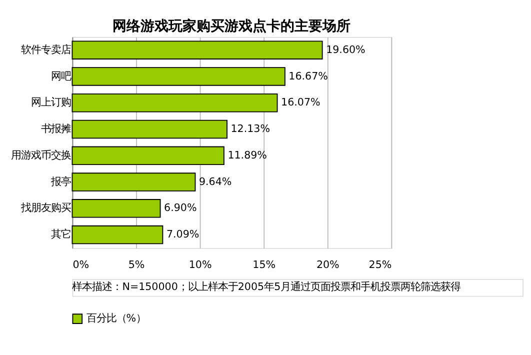  Describe the element at coordinates (266, 287) in the screenshot. I see `text: 样本描述：N=150000；以上样本于2005年5月通过页面投票和手机投票两轮筛选获得` at that location.